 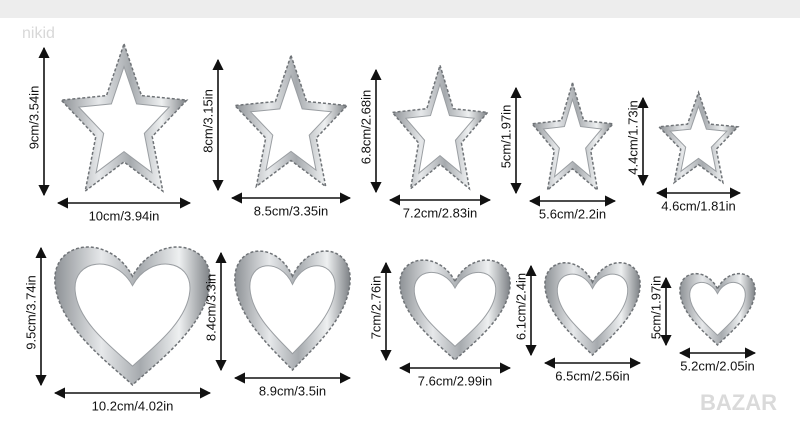 I want to click on height-label: 4.4cm/1.73in, so click(x=632, y=137).